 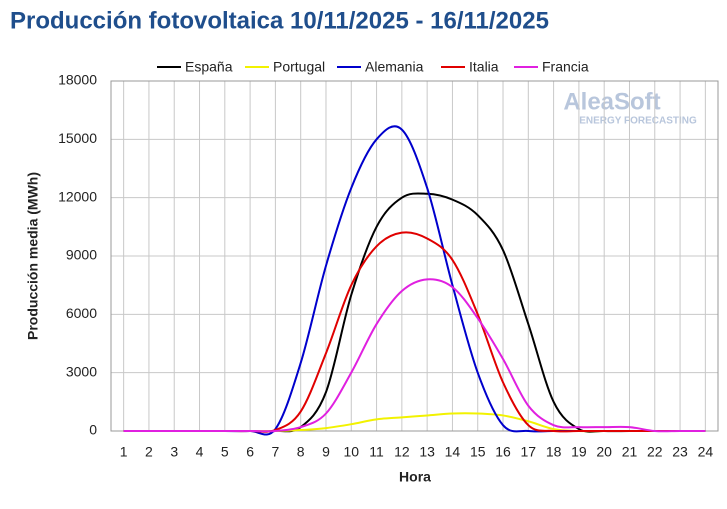 What do you see at coordinates (326, 452) in the screenshot?
I see `x-tick-label: 9` at bounding box center [326, 452].